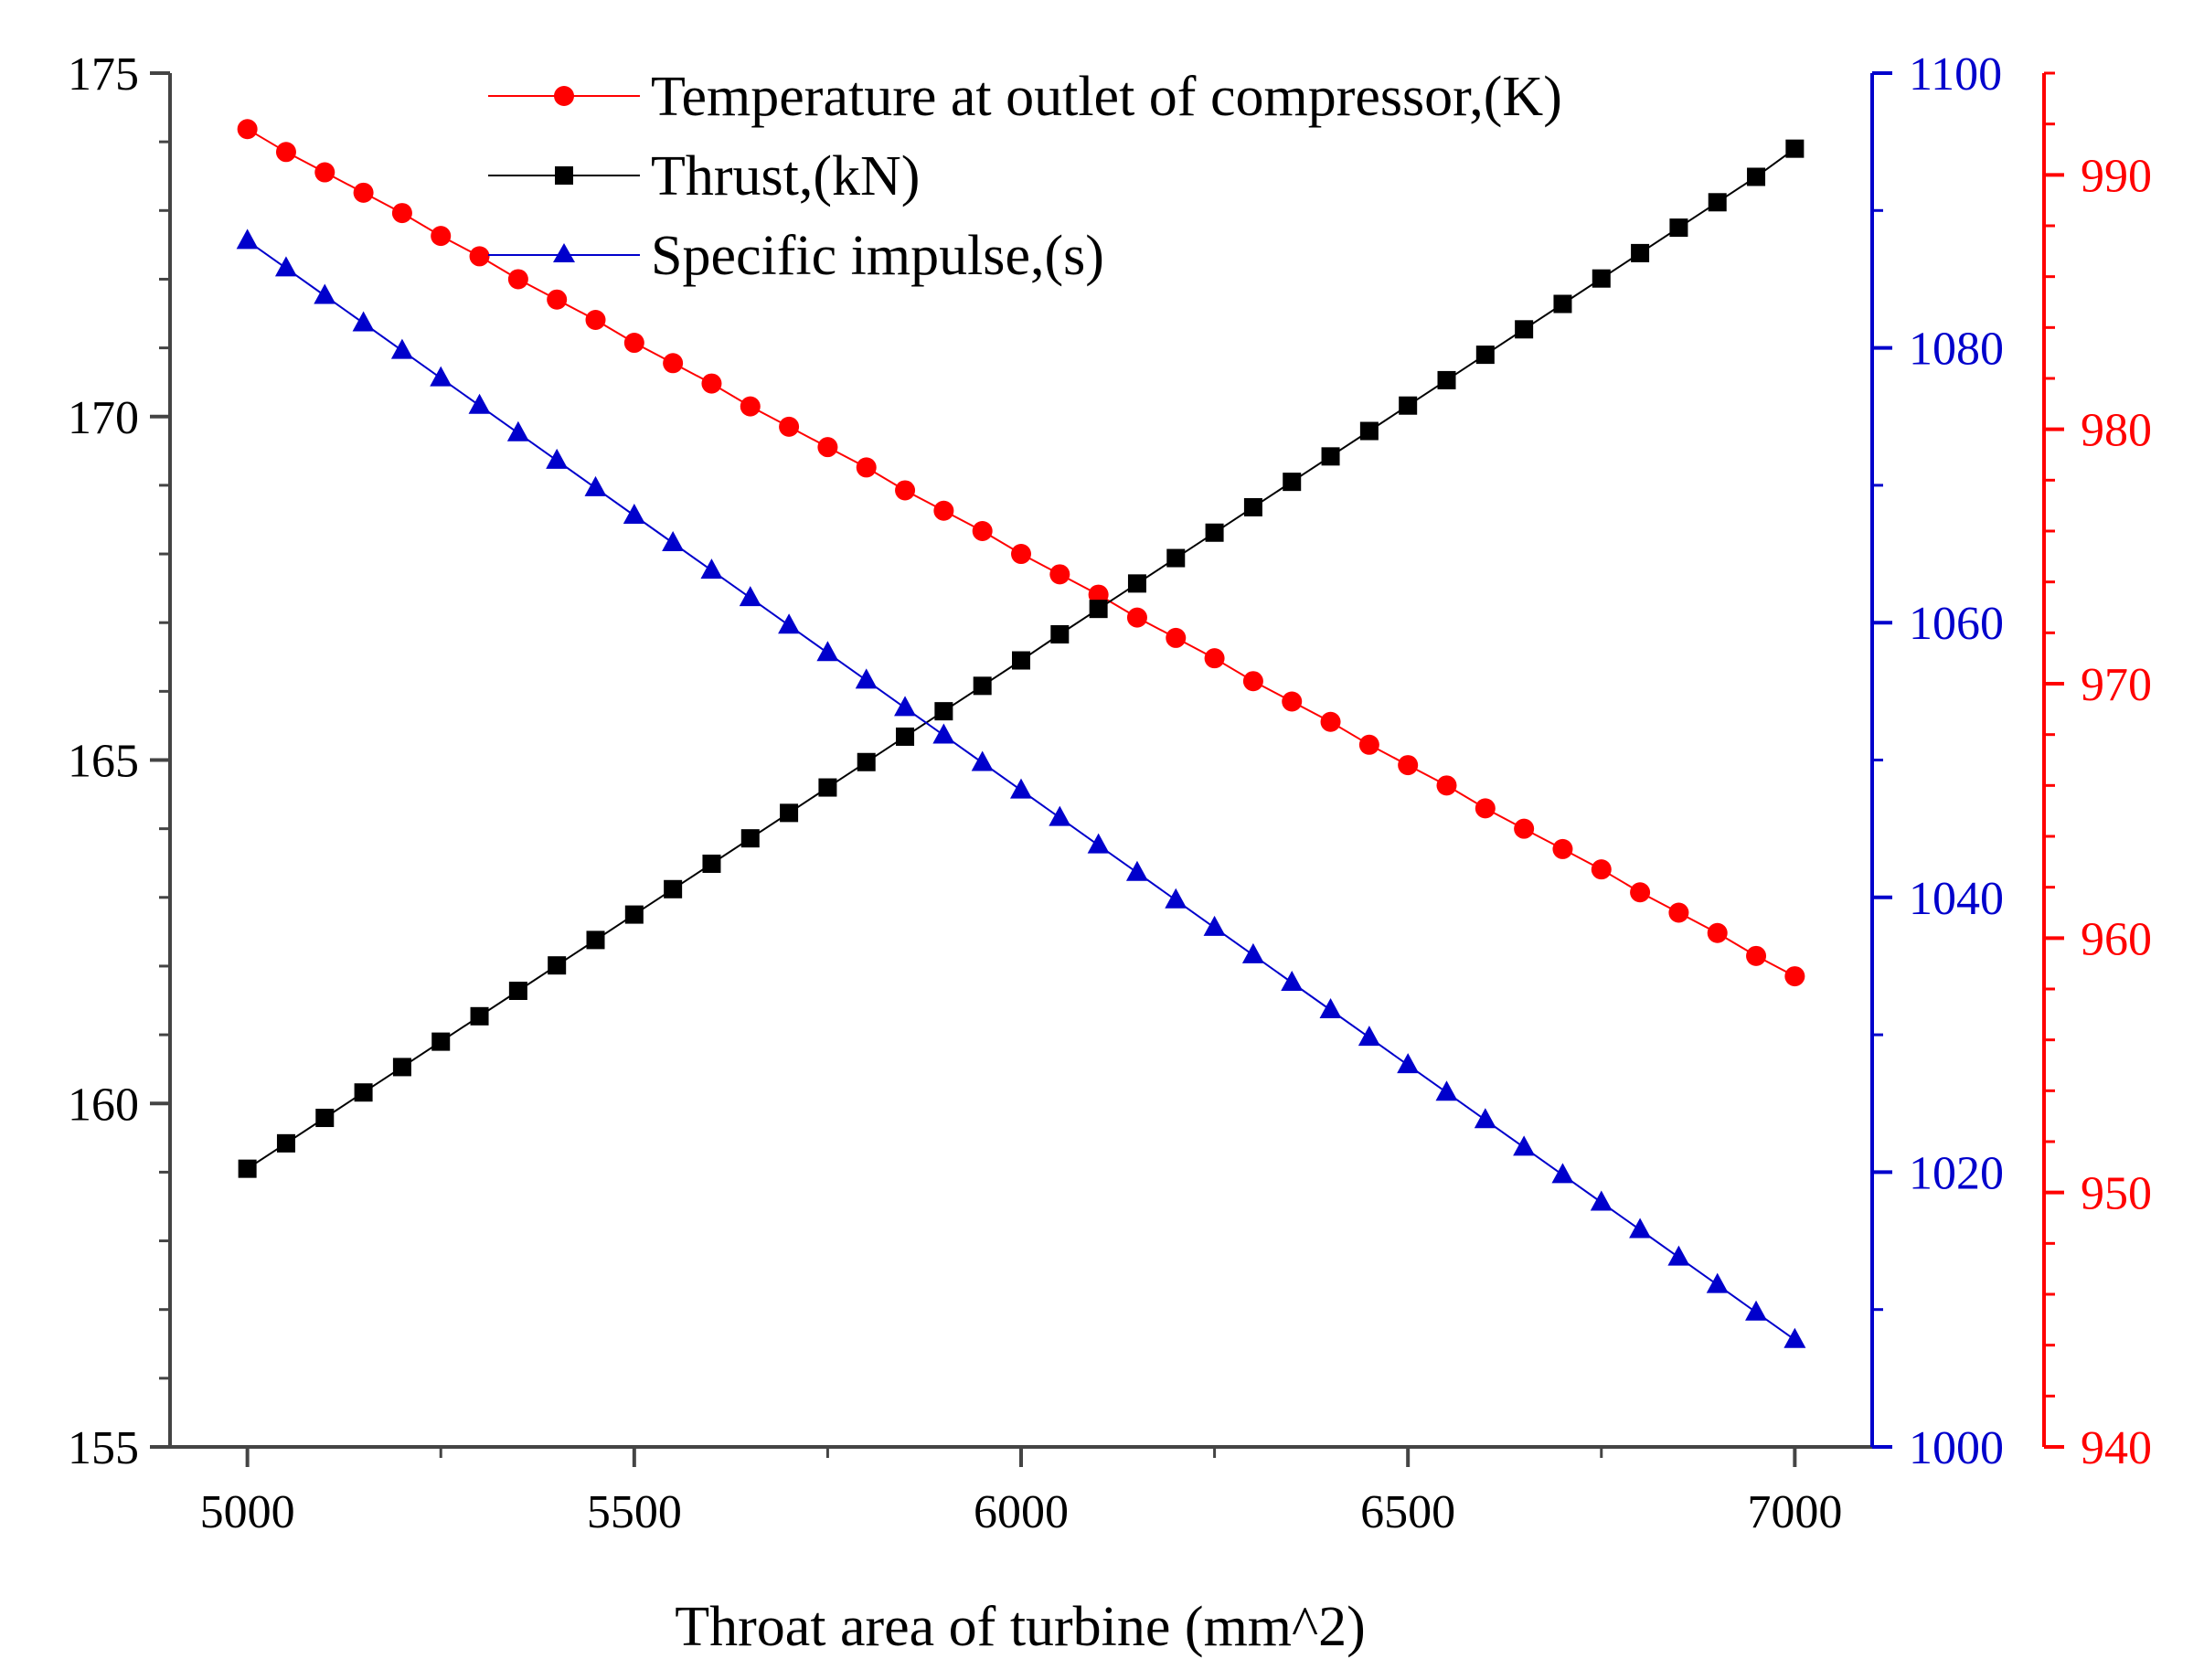 Image resolution: width=2204 pixels, height=1680 pixels. I want to click on right_inner-tick-label: 1100, so click(1956, 74).